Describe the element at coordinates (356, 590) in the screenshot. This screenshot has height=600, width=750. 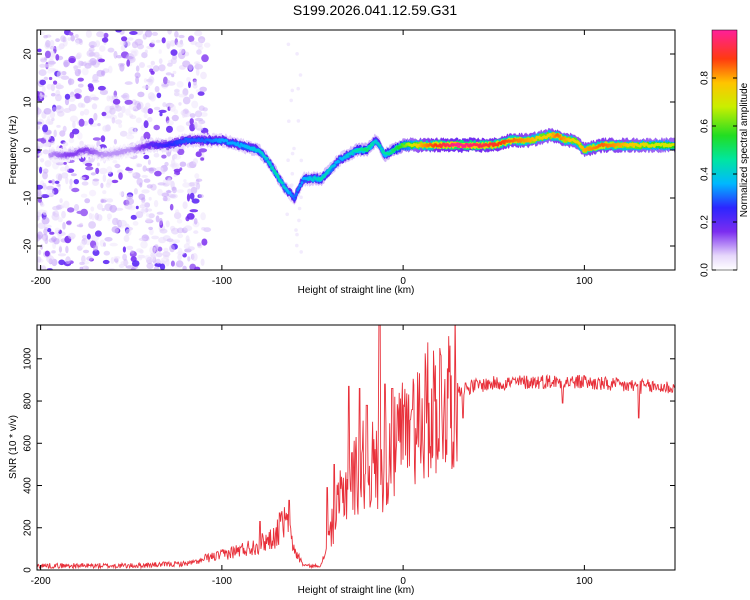
I see `snr-x-axis-label: Height of straight line (km)` at that location.